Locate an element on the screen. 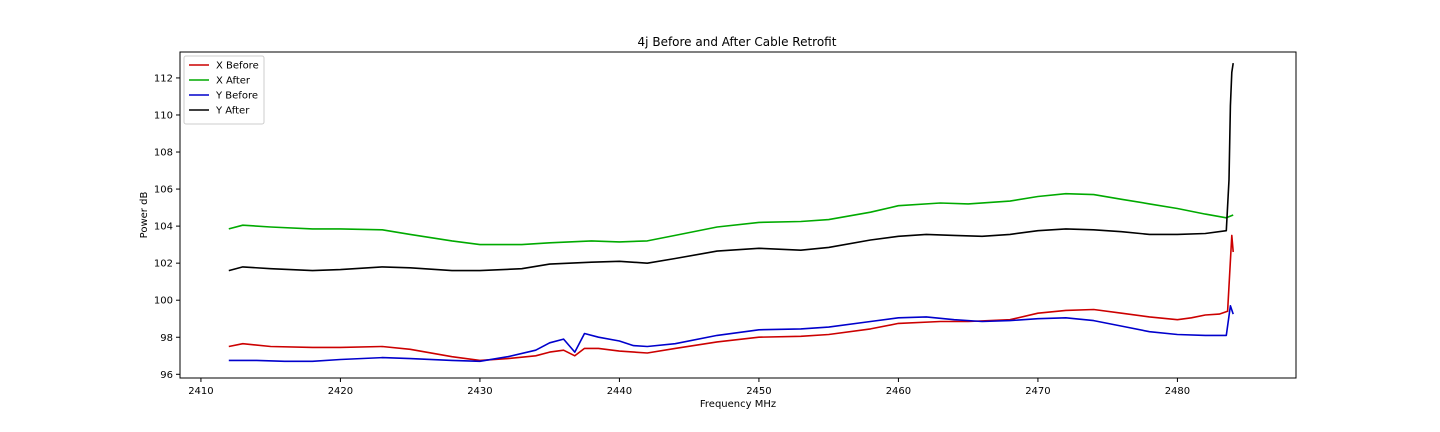 The height and width of the screenshot is (432, 1440). y-axis: 96 98 100 102 104 106 108 110 112 is located at coordinates (167, 227).